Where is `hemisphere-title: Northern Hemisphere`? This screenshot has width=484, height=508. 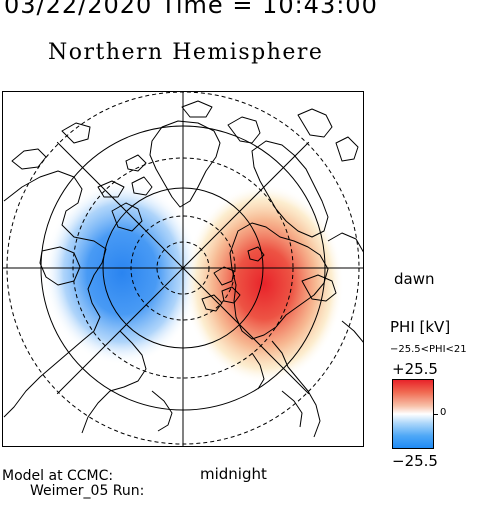 hemisphere-title: Northern Hemisphere is located at coordinates (186, 52).